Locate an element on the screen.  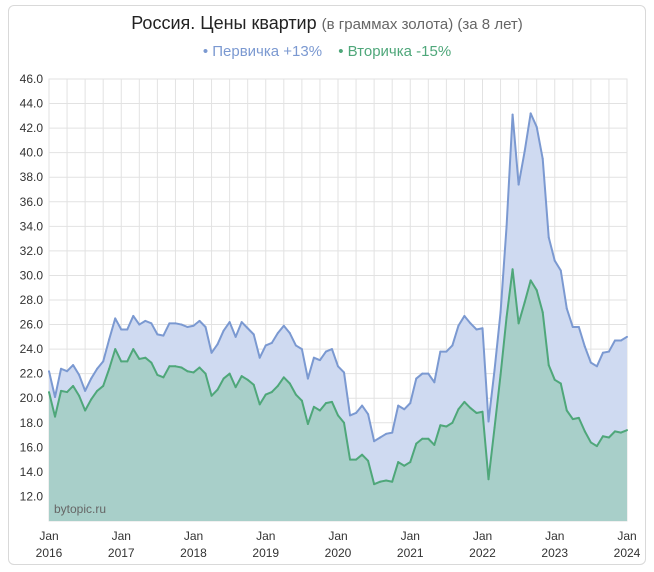
legend-item-secondary: • Вторичка -15% is located at coordinates (395, 51).